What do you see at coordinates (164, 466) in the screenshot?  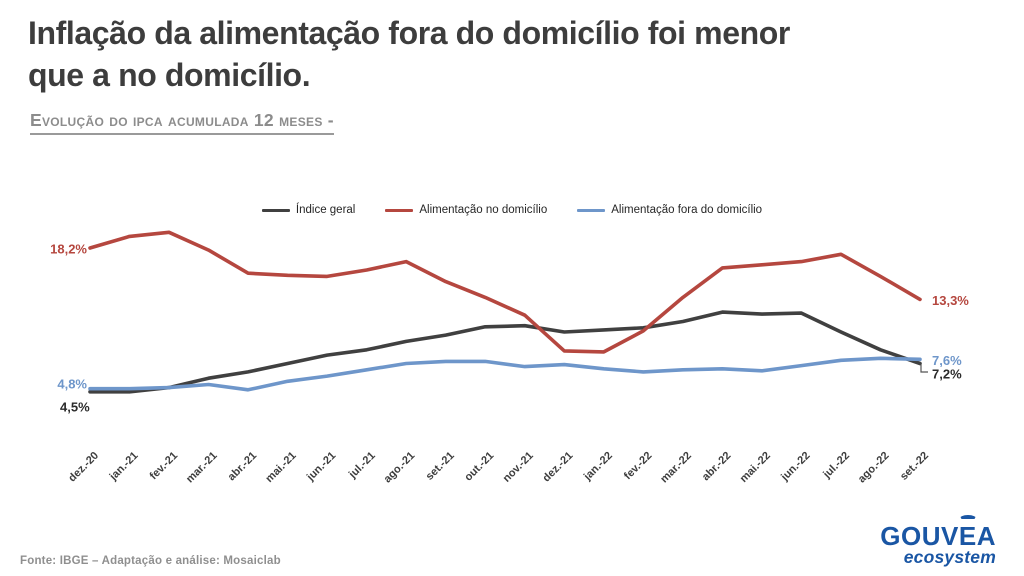 I see `x-axis-label: fev.-21` at bounding box center [164, 466].